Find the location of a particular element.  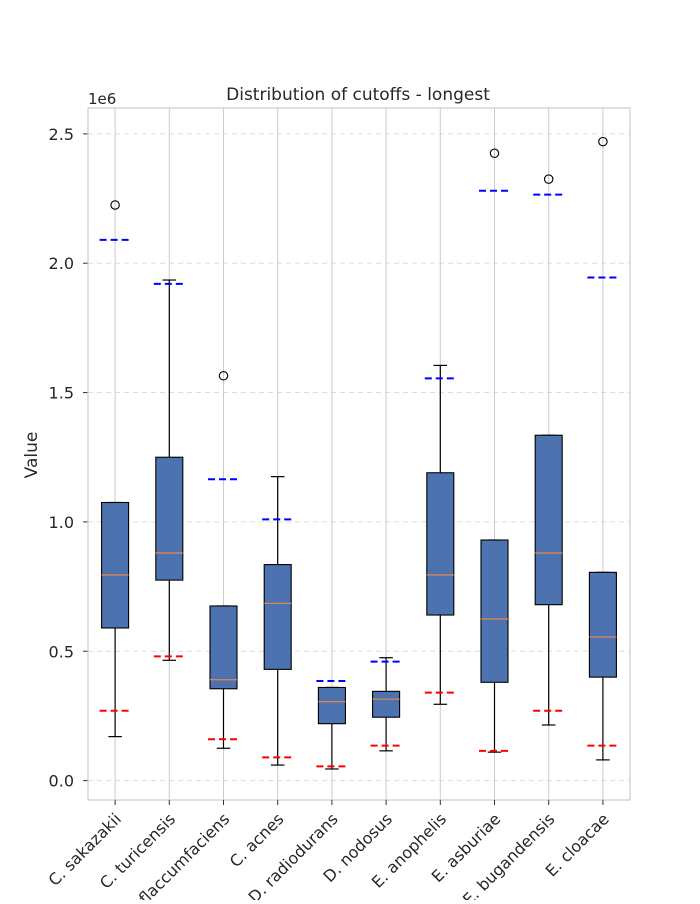

y-tick-label: 0.0 is located at coordinates (61, 781).